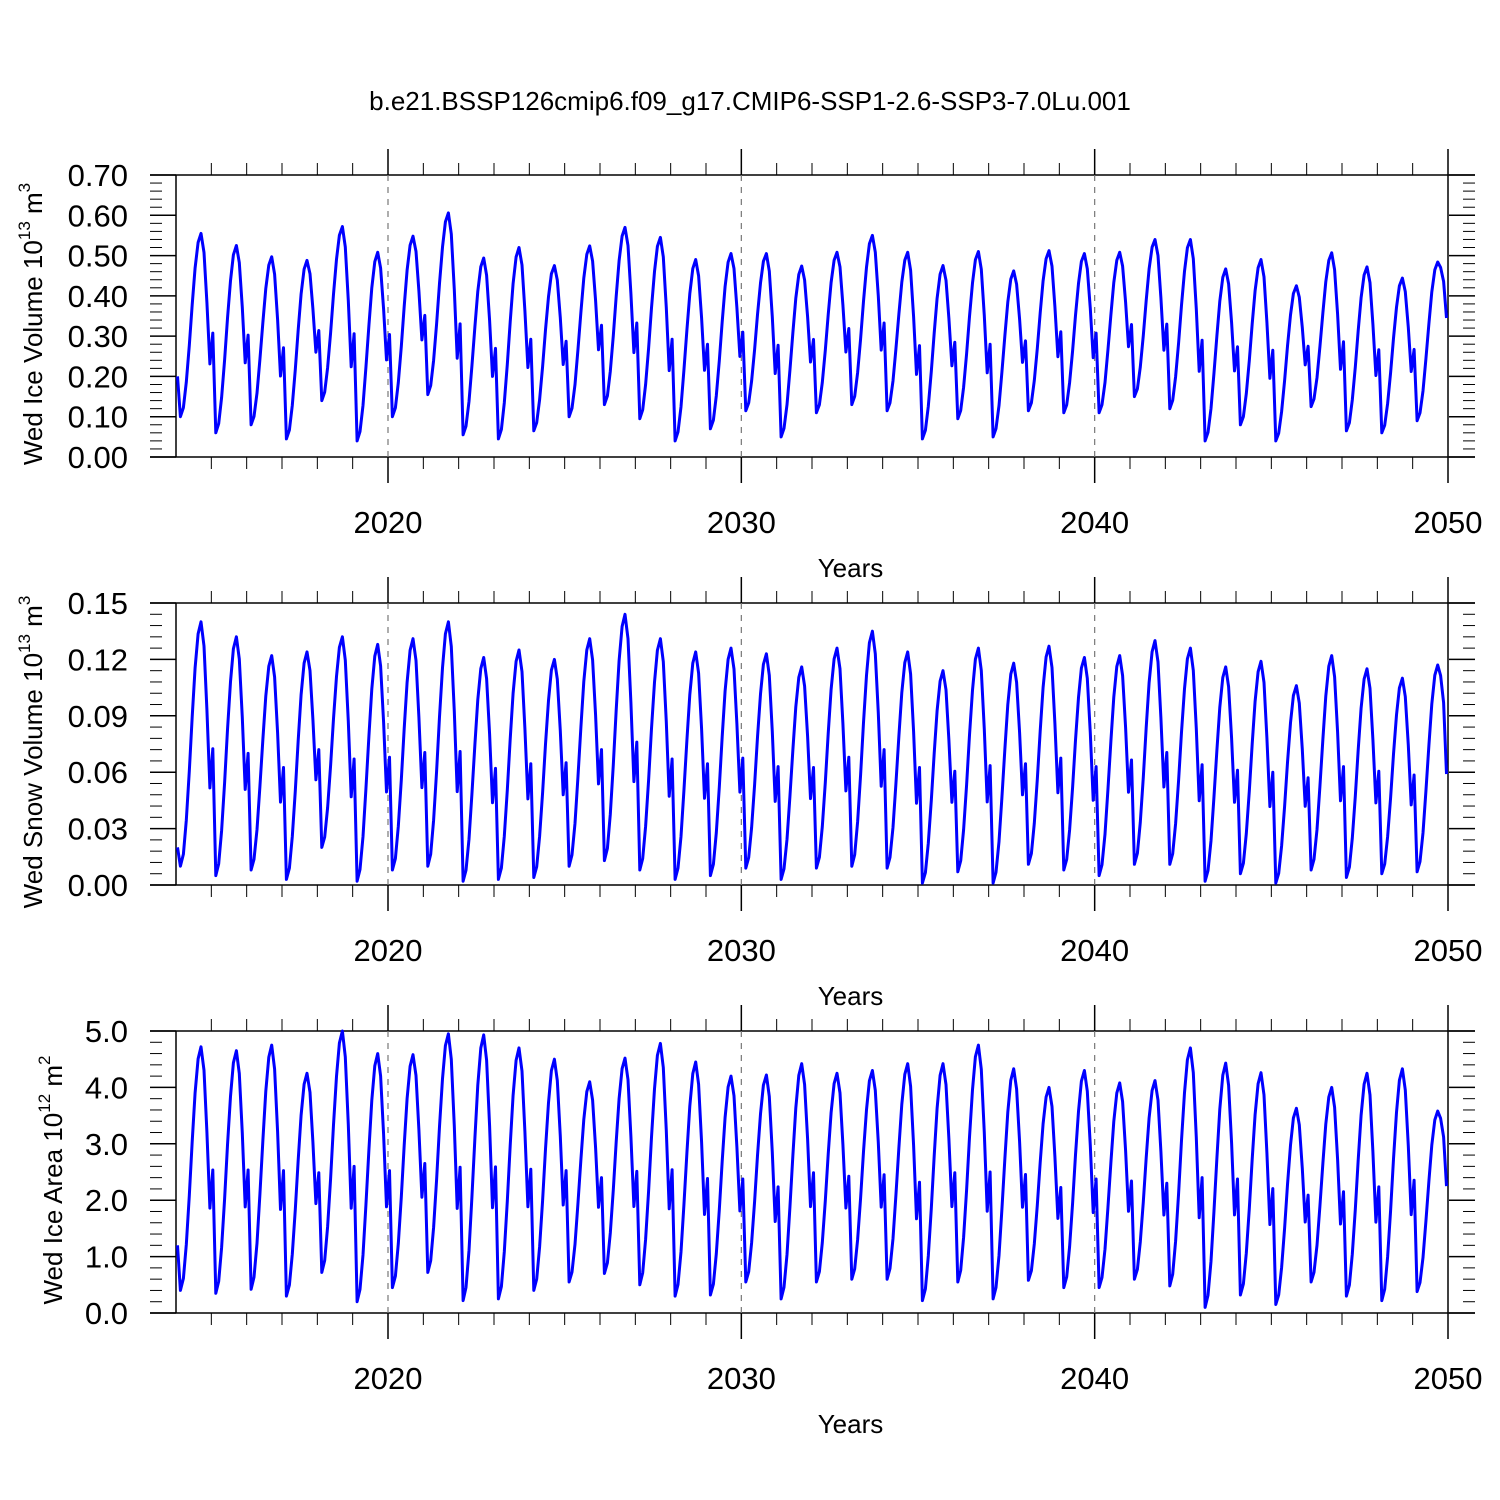 The height and width of the screenshot is (1500, 1500). I want to click on y-axis-label: Wed Ice Area 1012 m2, so click(51, 1179).